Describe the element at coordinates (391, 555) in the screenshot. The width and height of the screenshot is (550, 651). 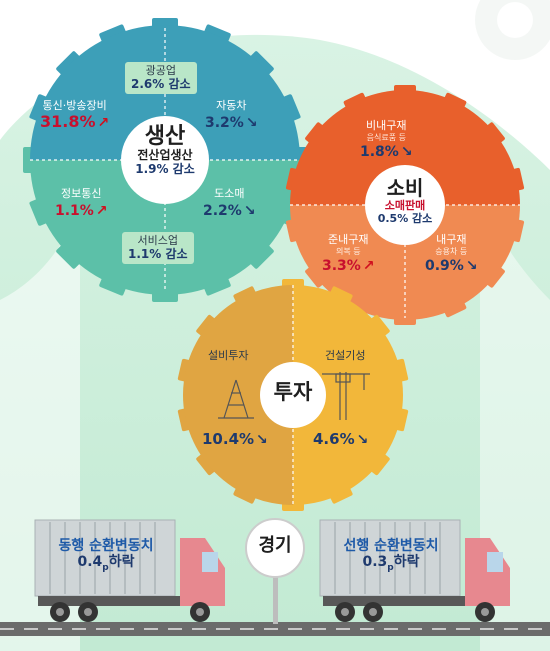
I see `leading-index: 선행 순환변동치 0.3p하락` at that location.